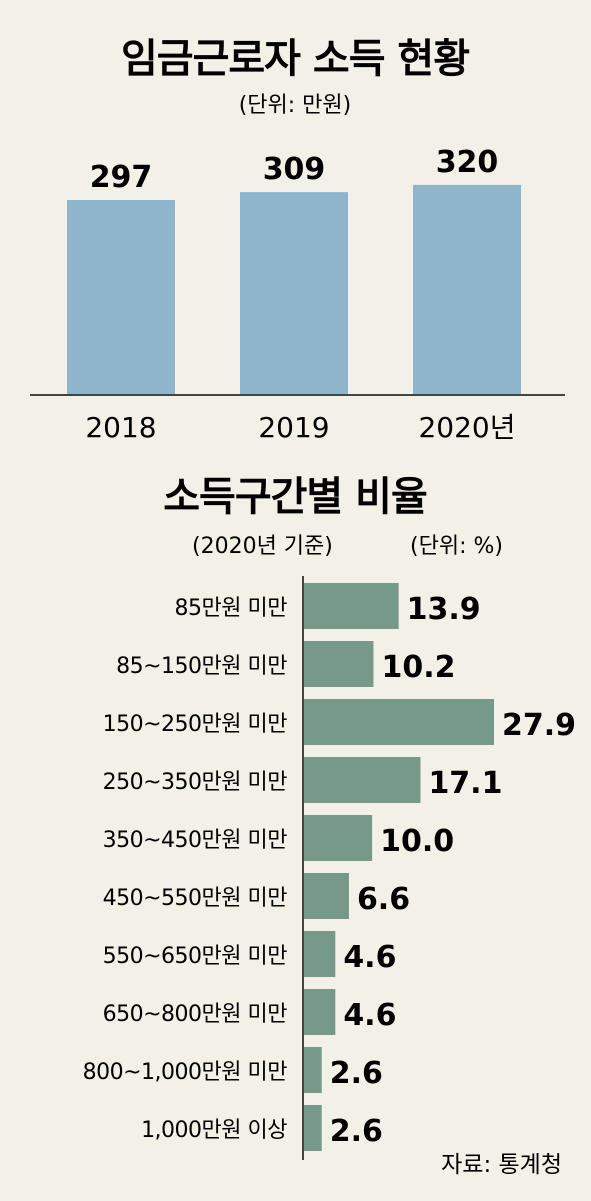 This screenshot has width=591, height=1201. Describe the element at coordinates (120, 427) in the screenshot. I see `vbar-category-label: 2018` at that location.